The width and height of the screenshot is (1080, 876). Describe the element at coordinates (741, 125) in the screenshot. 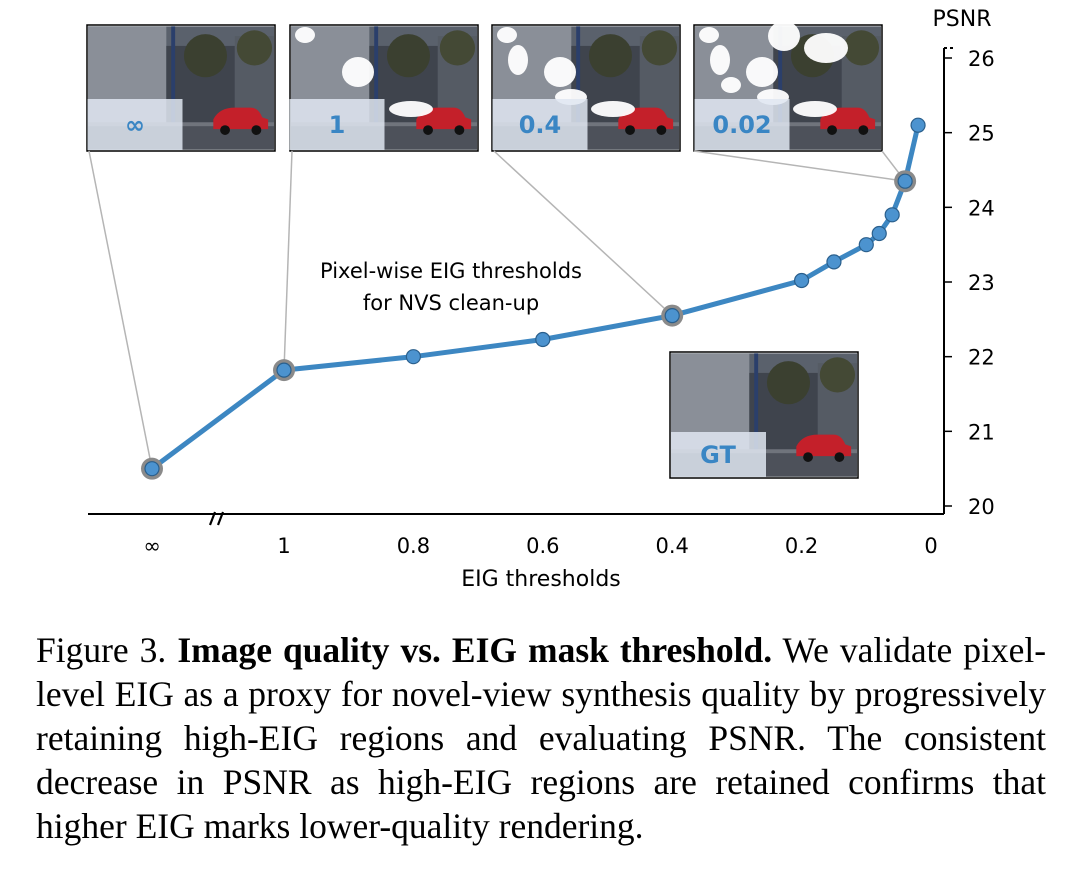

I see `thumbnail-label: 0.02` at that location.